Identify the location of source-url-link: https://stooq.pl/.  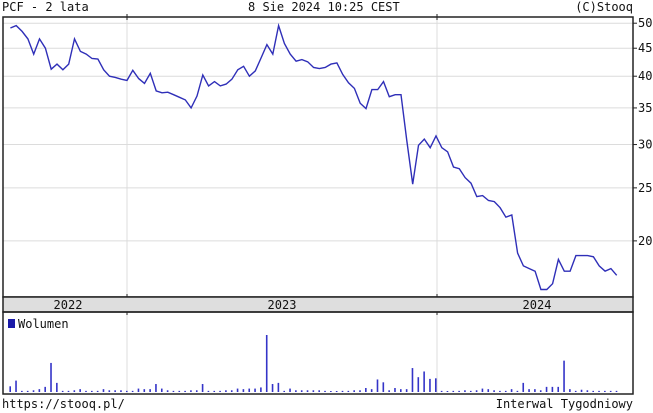
(63, 404).